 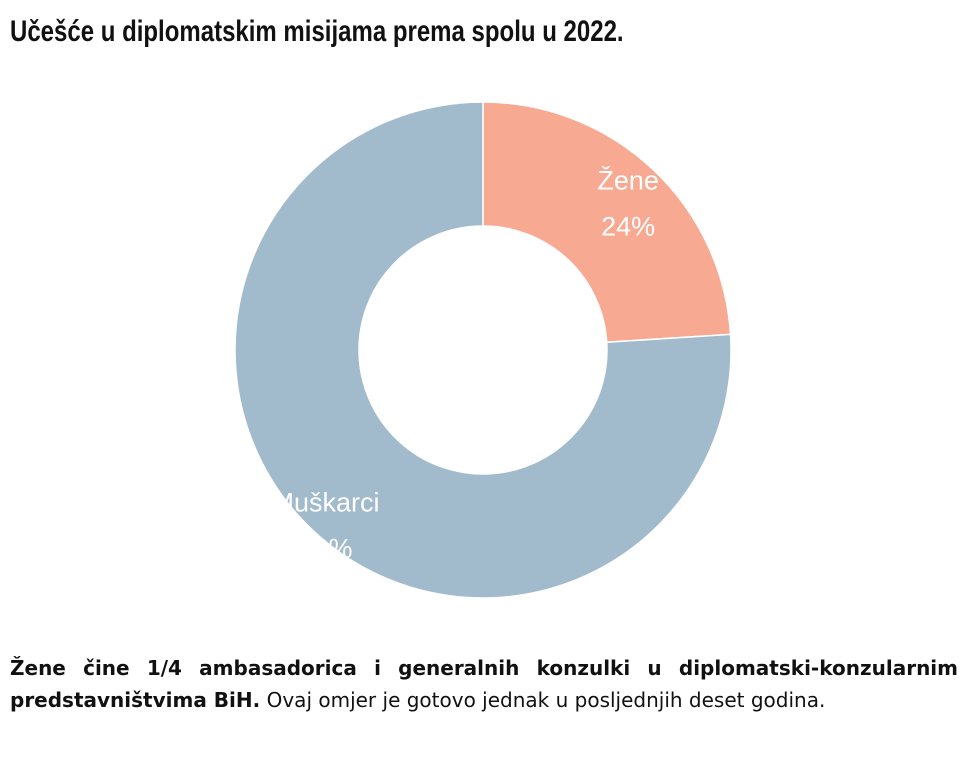 What do you see at coordinates (326, 503) in the screenshot?
I see `slice-name-label: Muškarci` at bounding box center [326, 503].